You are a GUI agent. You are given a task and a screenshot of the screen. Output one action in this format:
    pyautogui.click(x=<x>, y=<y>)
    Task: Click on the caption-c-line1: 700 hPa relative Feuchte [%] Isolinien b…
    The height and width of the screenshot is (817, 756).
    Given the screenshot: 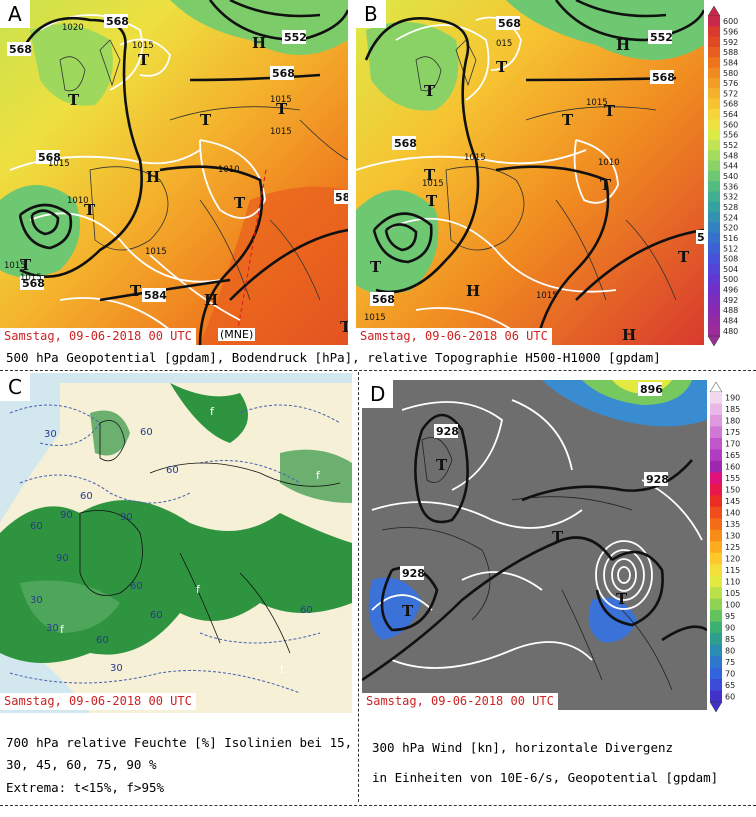 What is the action you would take?
    pyautogui.click(x=179, y=742)
    